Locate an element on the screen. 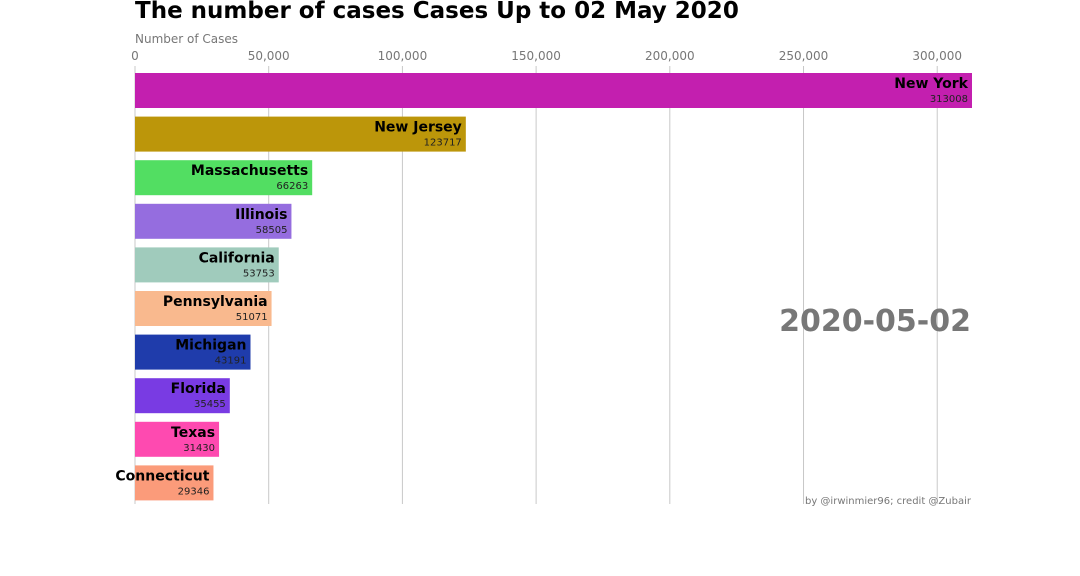  bar-group: Connecticut 29346 is located at coordinates (164, 483).